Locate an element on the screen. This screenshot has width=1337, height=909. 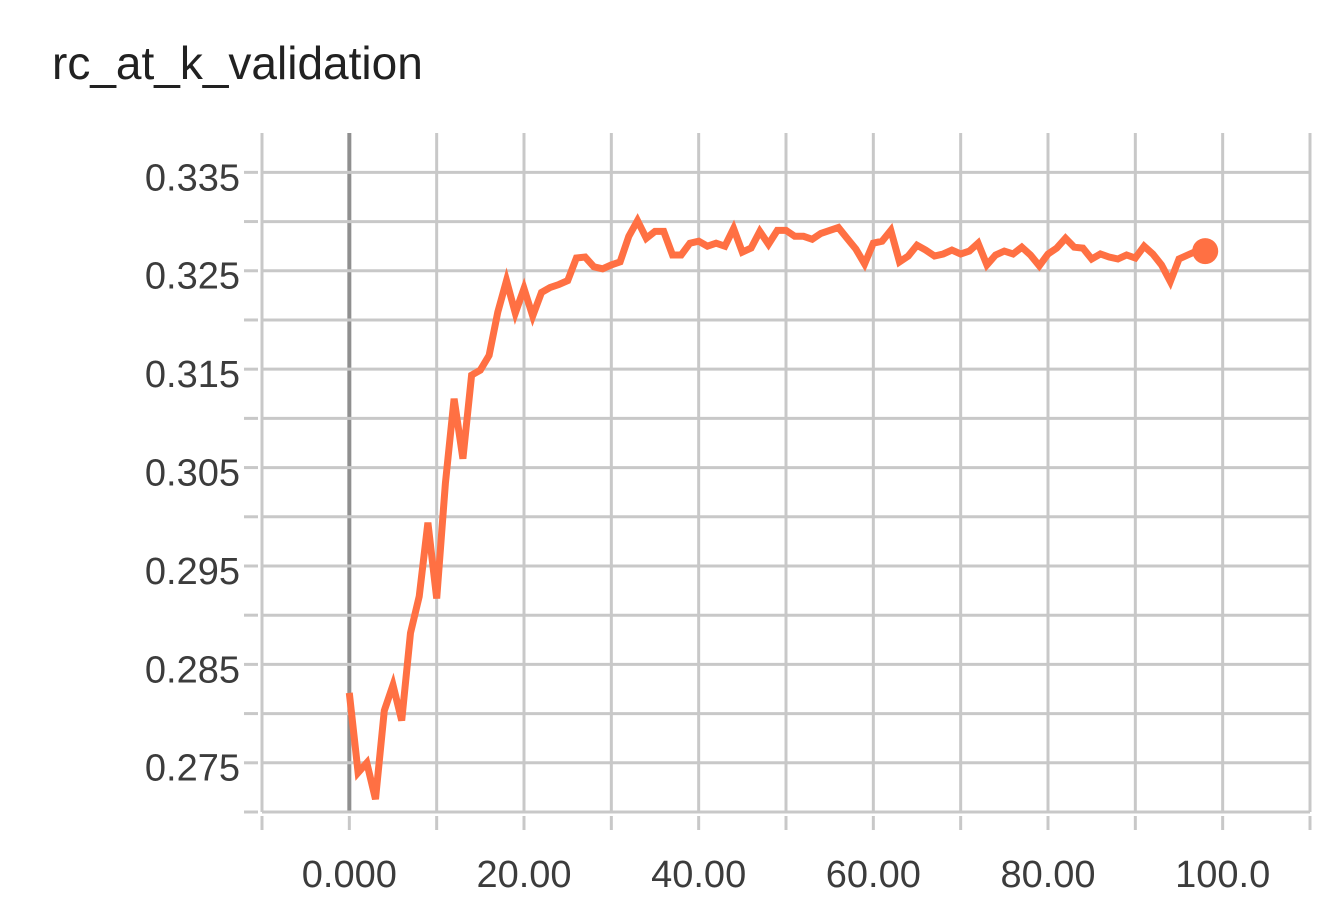
x-axis: 0.000 20.00 40.00 60.00 80.00 100.0 is located at coordinates (786, 856).